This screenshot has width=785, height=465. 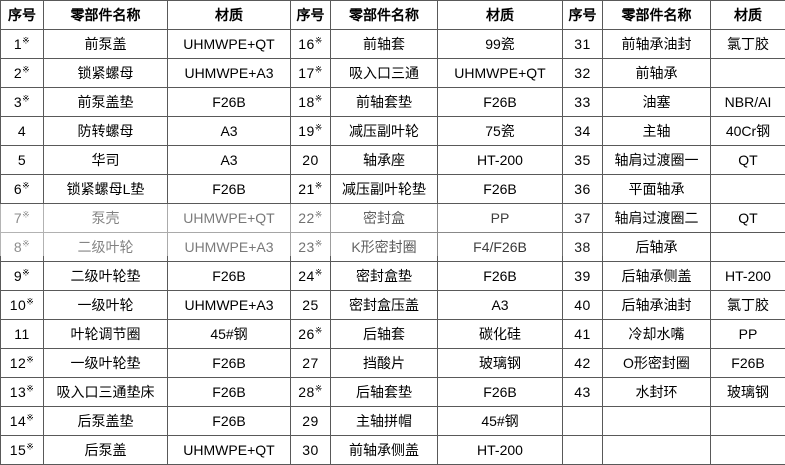 I want to click on cell-serial: 10※, so click(x=22, y=305).